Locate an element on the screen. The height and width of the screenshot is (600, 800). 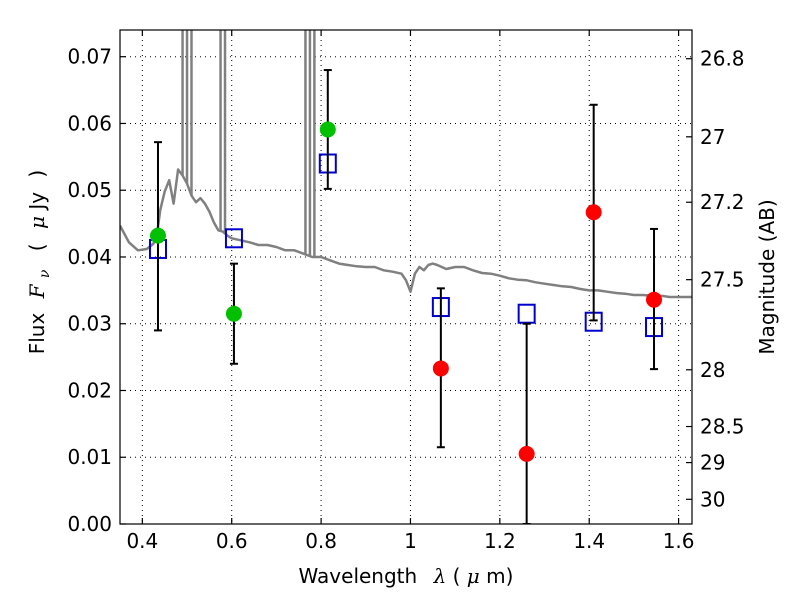
y2-tick-label: 27.2 is located at coordinates (722, 202).